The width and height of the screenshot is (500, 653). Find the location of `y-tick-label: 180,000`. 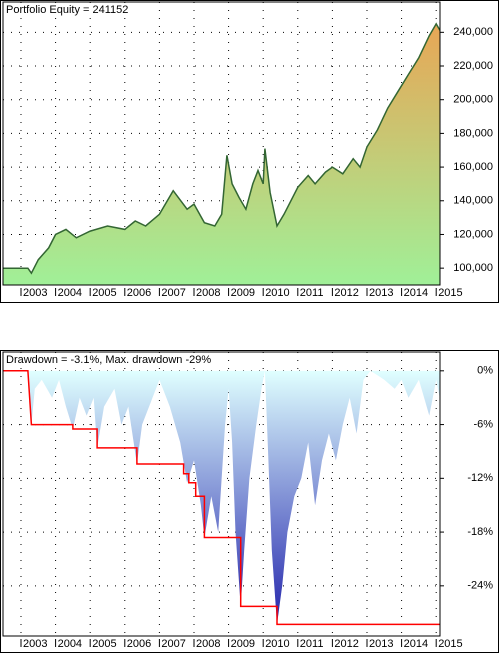

y-tick-label: 180,000 is located at coordinates (473, 133).